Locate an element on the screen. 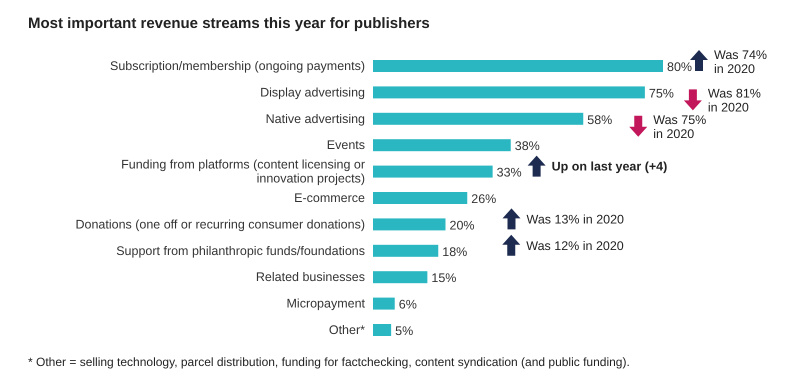 This screenshot has height=382, width=800. data-label: 75% is located at coordinates (661, 93).